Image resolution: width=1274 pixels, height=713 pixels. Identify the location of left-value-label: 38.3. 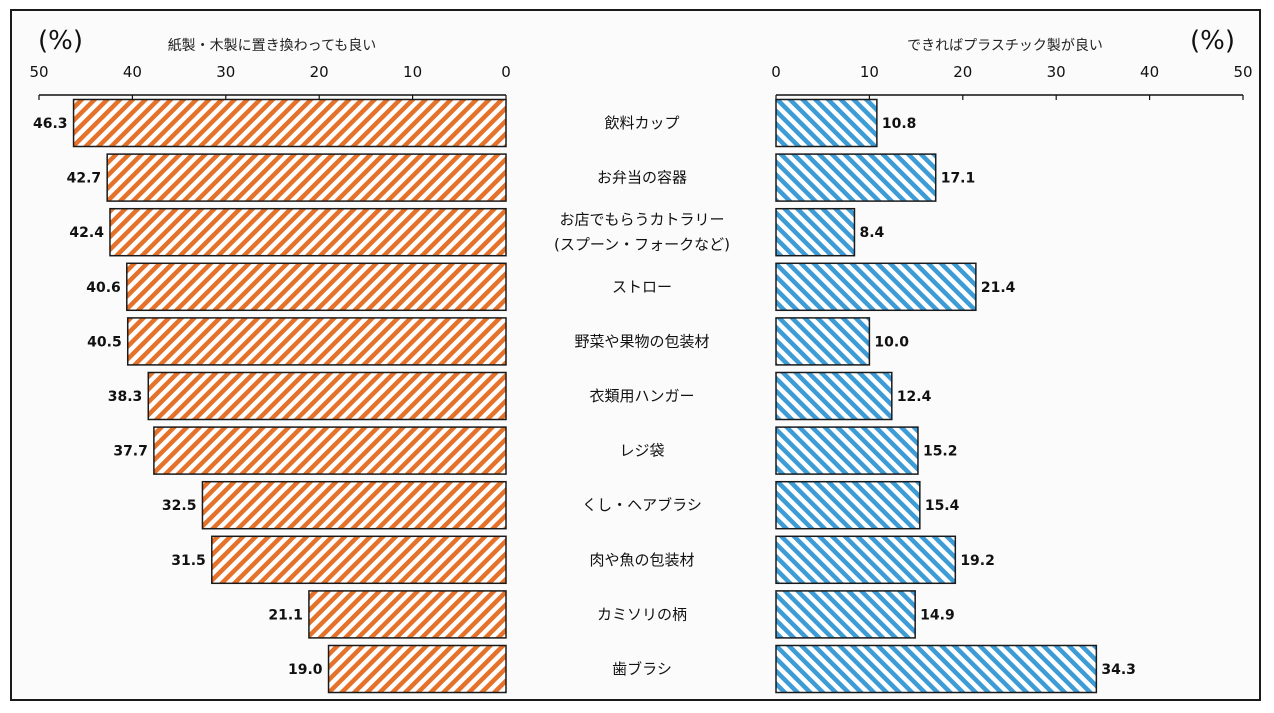
(125, 397).